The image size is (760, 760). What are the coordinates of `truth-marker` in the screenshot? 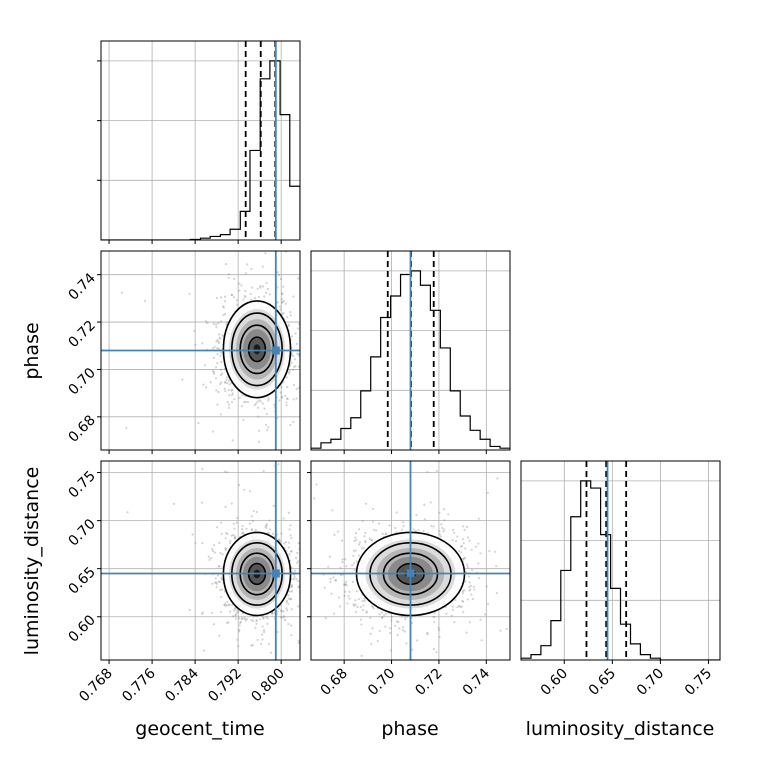 It's located at (275, 573).